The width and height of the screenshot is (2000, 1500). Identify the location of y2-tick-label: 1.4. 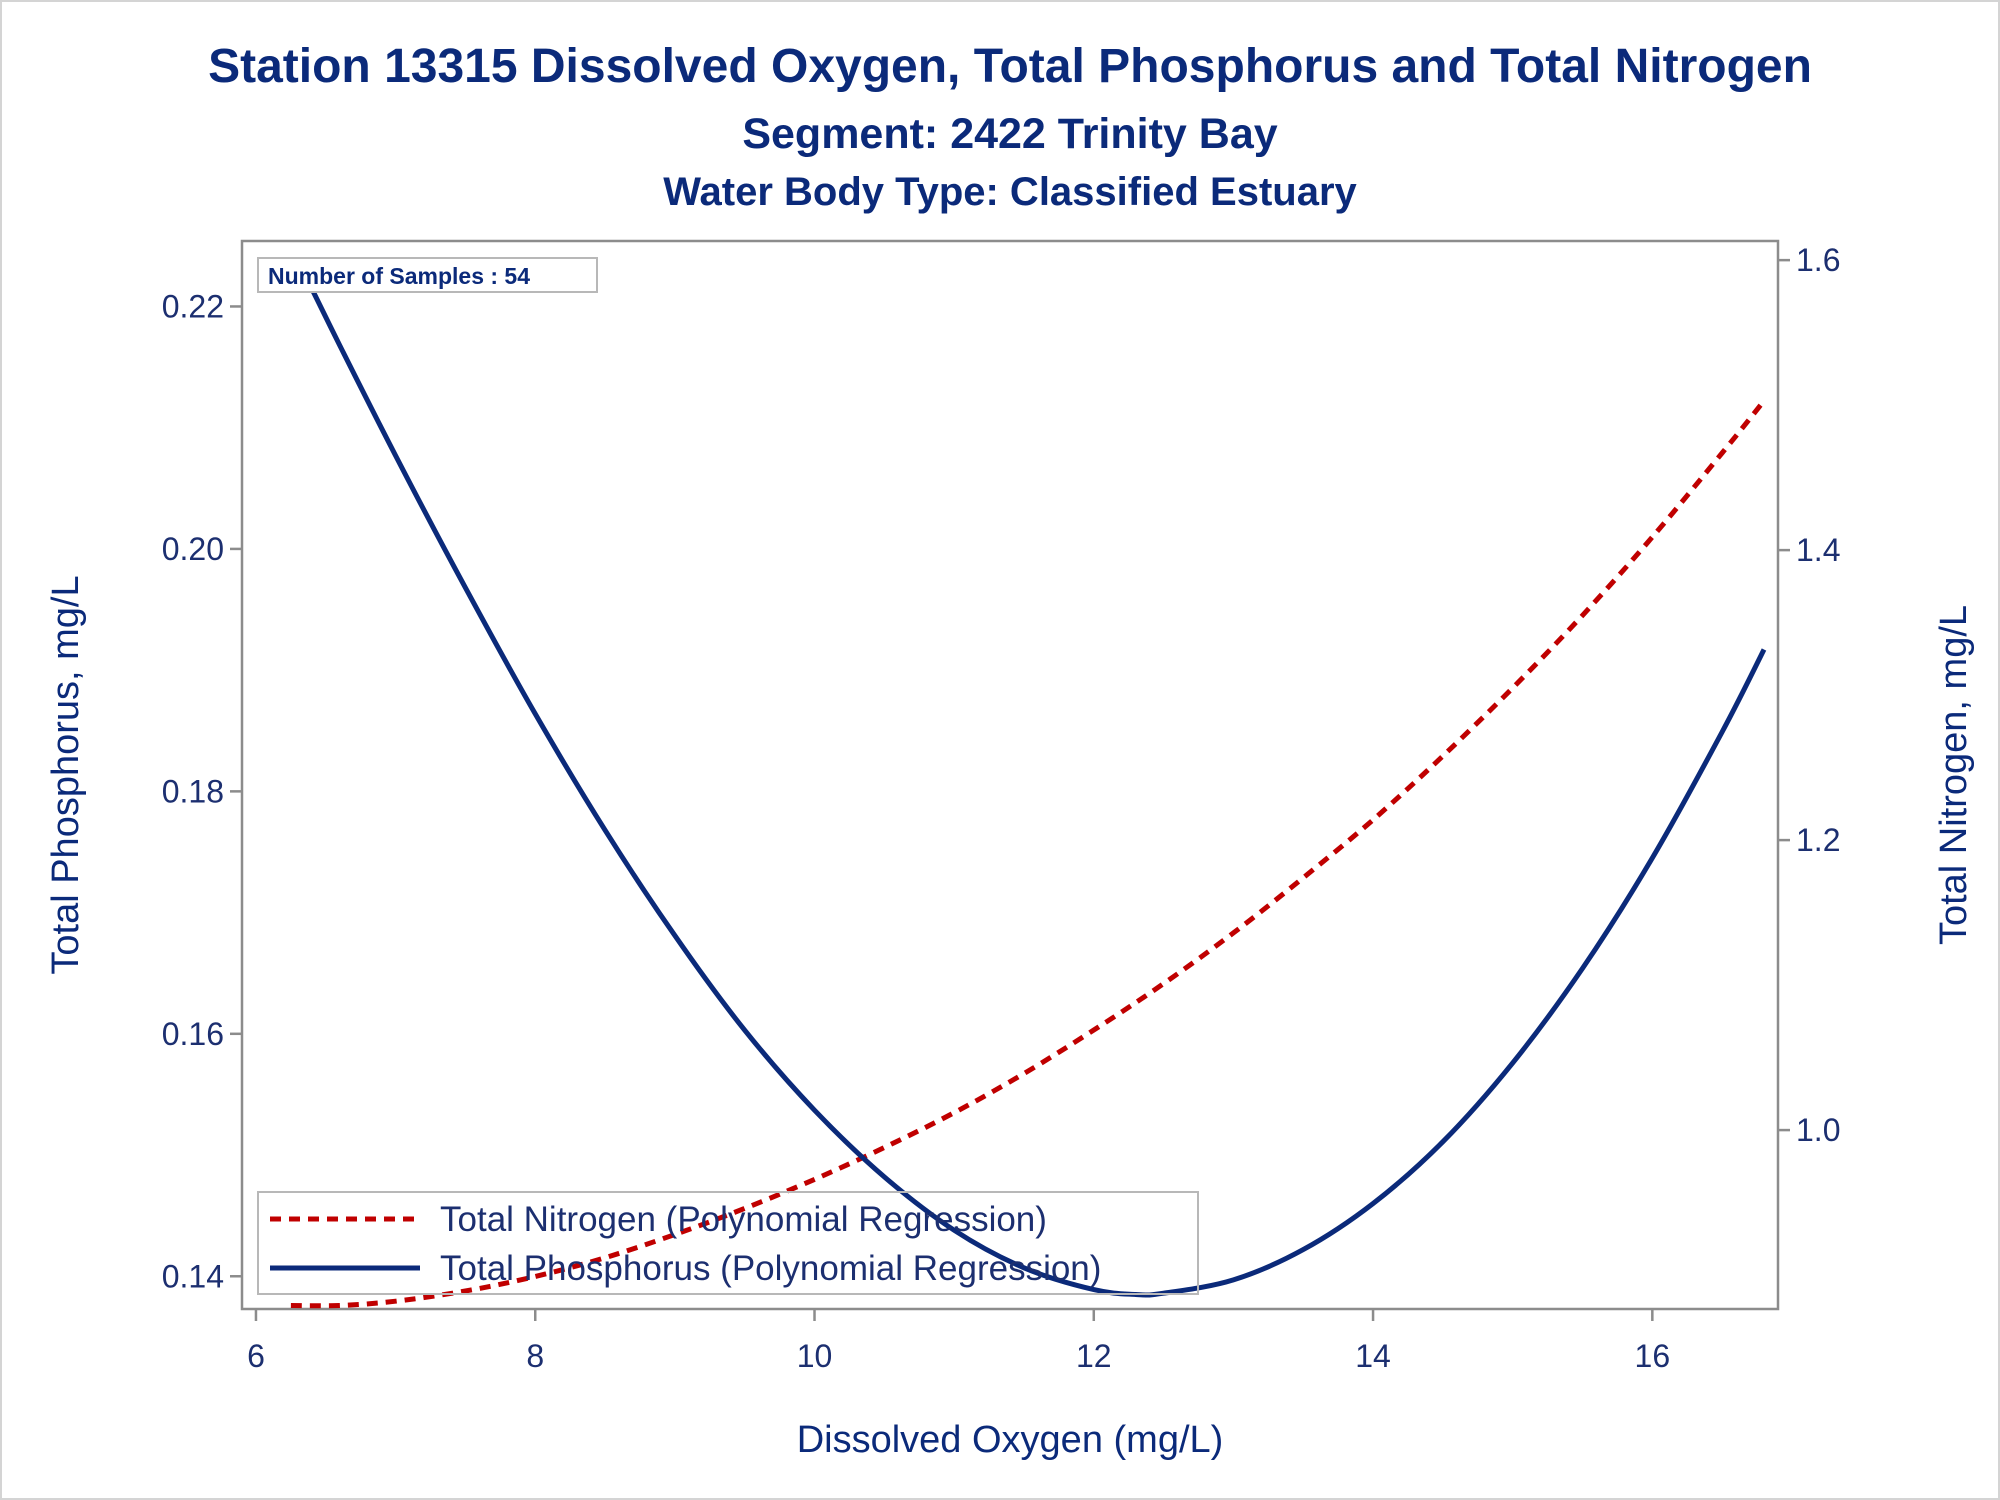
(1818, 550).